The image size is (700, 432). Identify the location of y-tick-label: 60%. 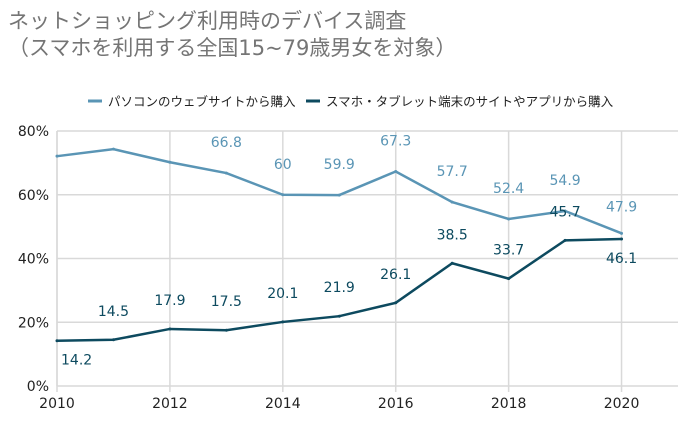
(33, 196).